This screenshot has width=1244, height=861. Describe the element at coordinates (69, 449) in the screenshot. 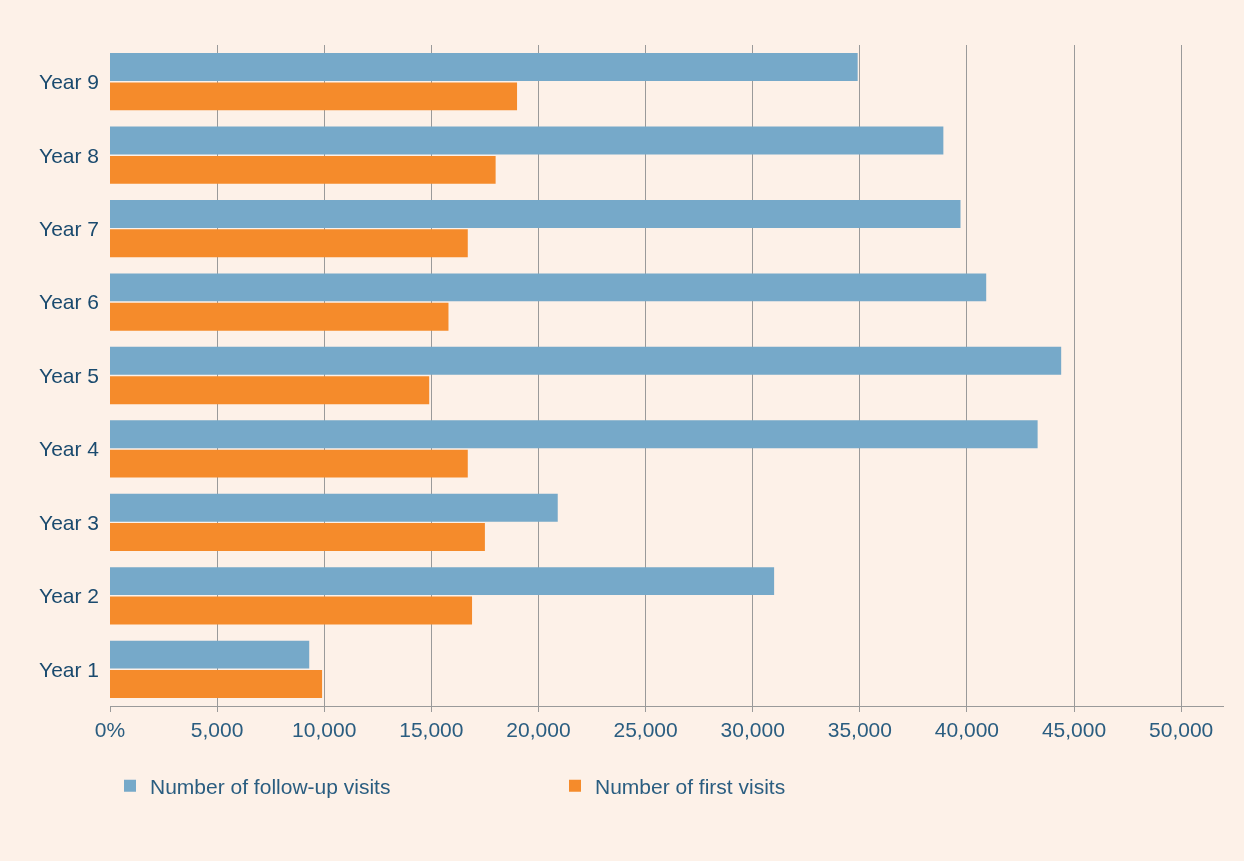

I see `y-tick-label: Year 4` at that location.